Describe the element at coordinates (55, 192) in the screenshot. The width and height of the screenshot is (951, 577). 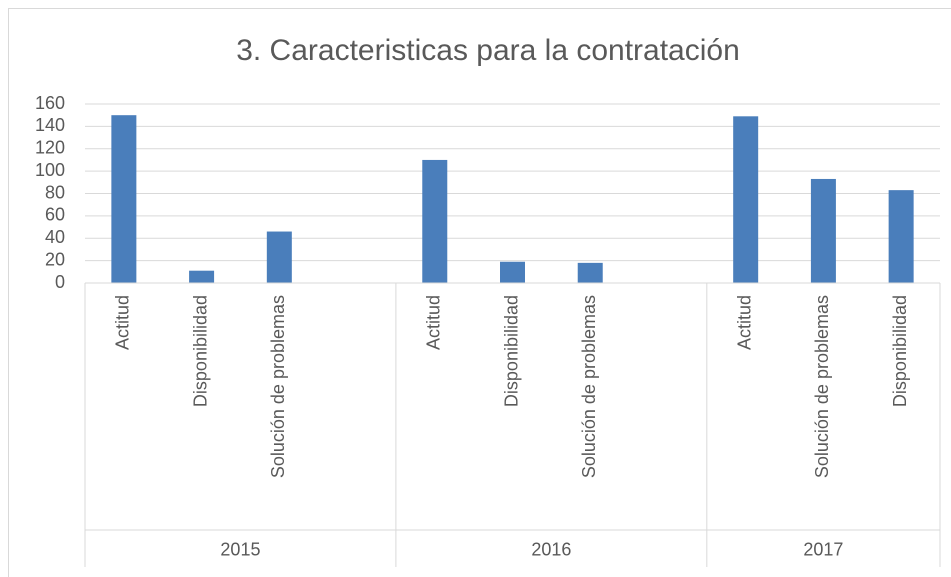
I see `y-tick-label: 80` at that location.